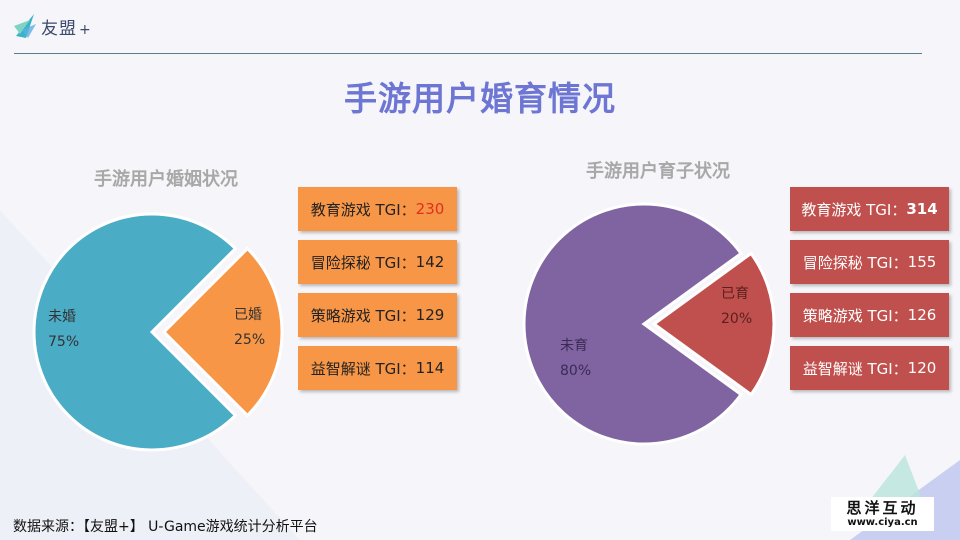 This screenshot has height=540, width=960. Describe the element at coordinates (165, 527) in the screenshot. I see `data-source-footer: 数据来源：【友盟+】 U-Game游戏统计分析平台` at that location.